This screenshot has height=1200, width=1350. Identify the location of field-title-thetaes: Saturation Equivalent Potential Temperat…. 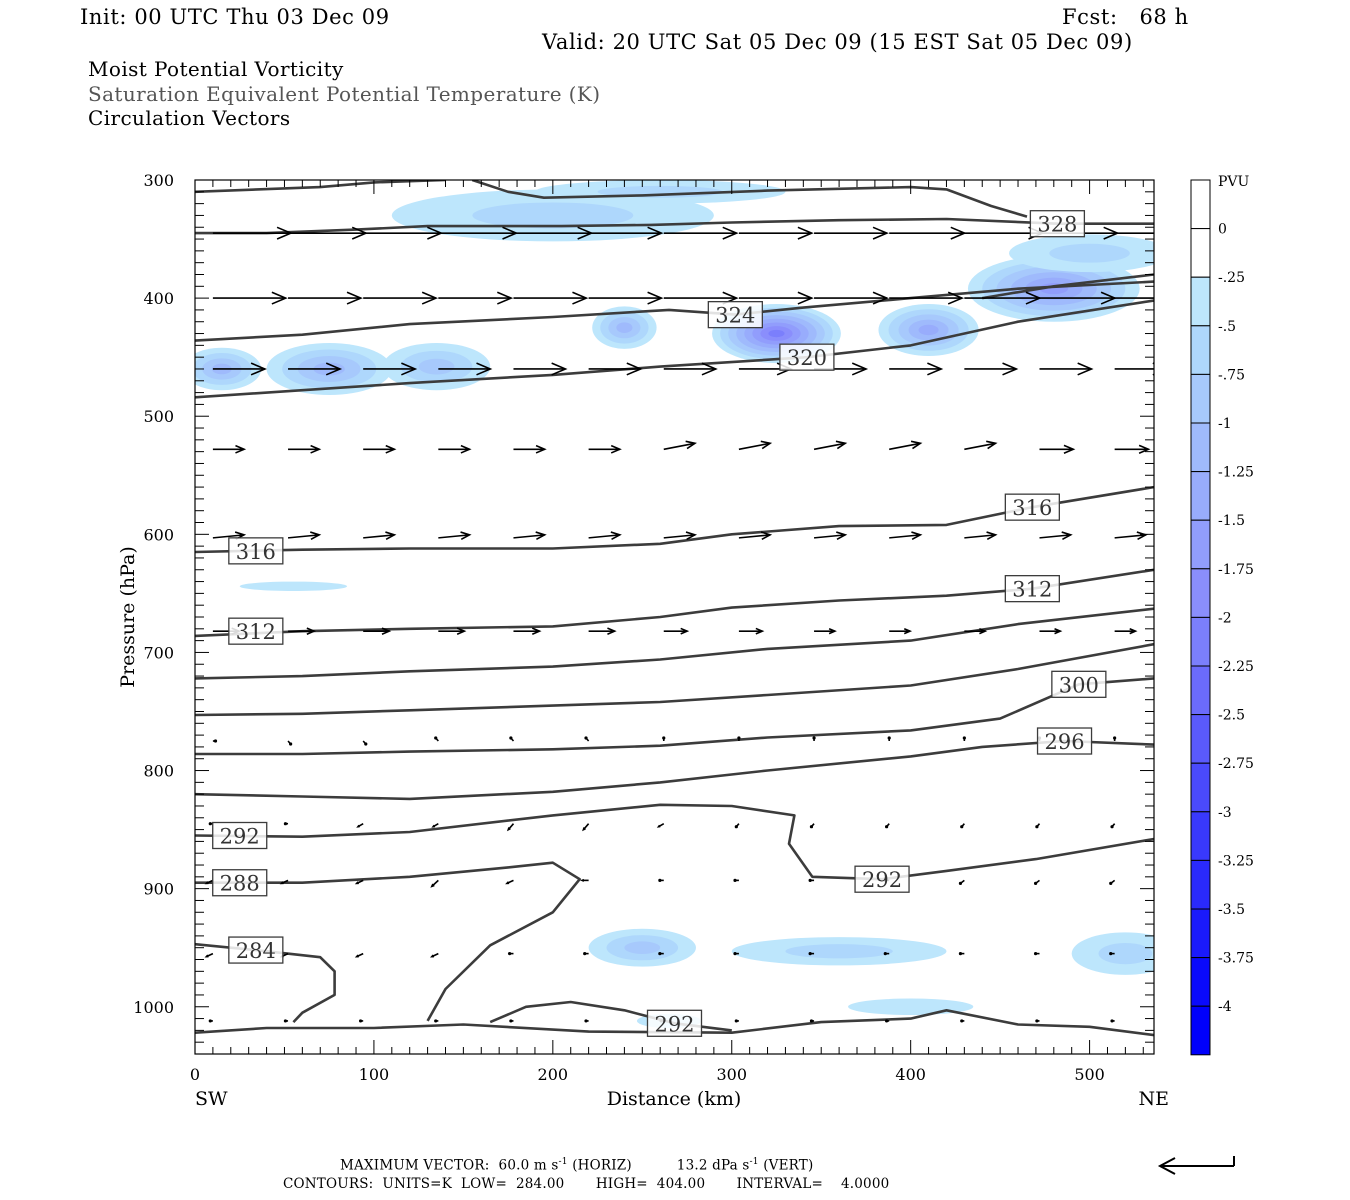
(344, 94).